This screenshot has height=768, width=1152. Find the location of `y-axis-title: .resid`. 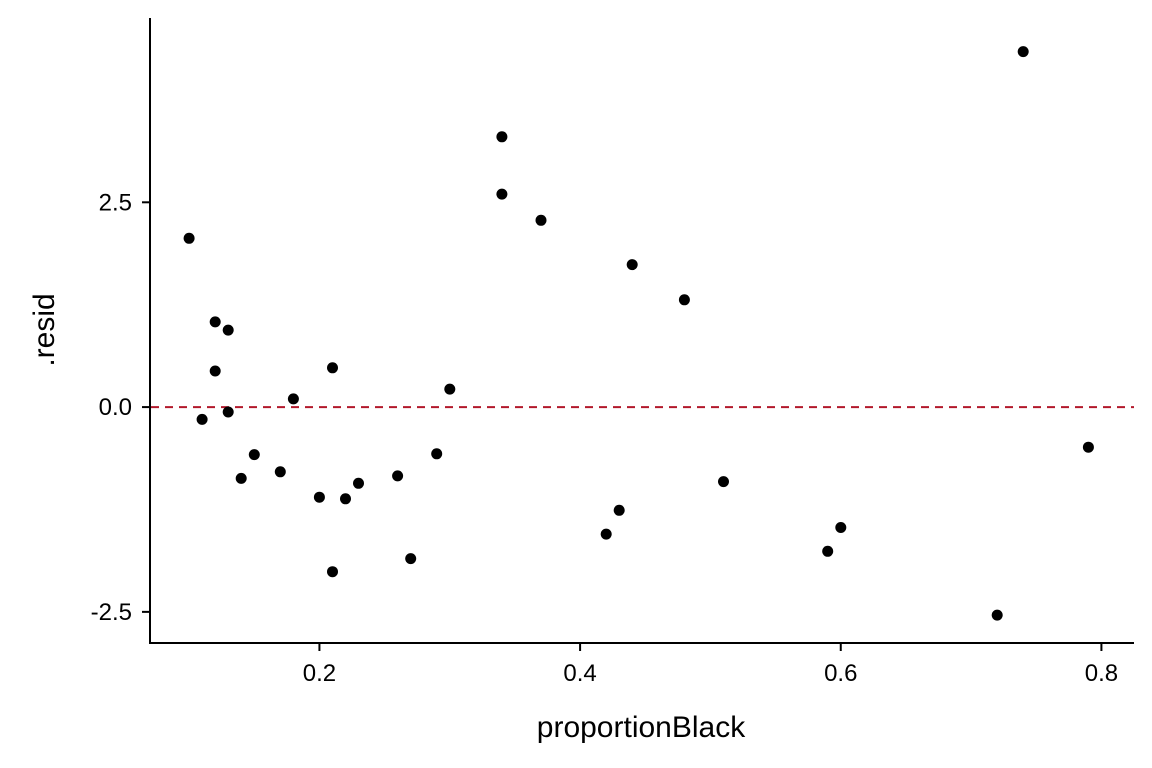

y-axis-title: .resid is located at coordinates (44, 329).